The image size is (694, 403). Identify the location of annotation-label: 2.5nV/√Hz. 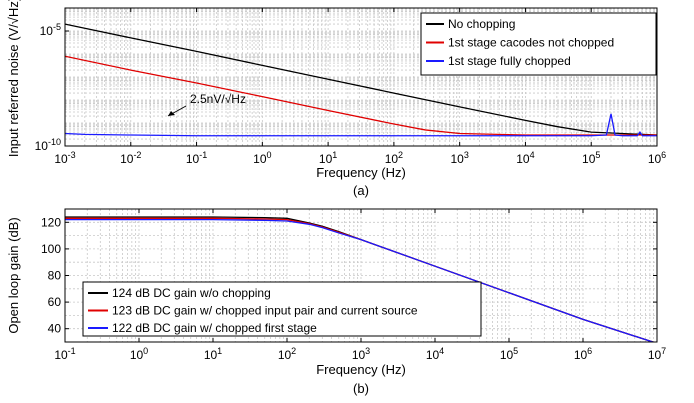
(218, 99).